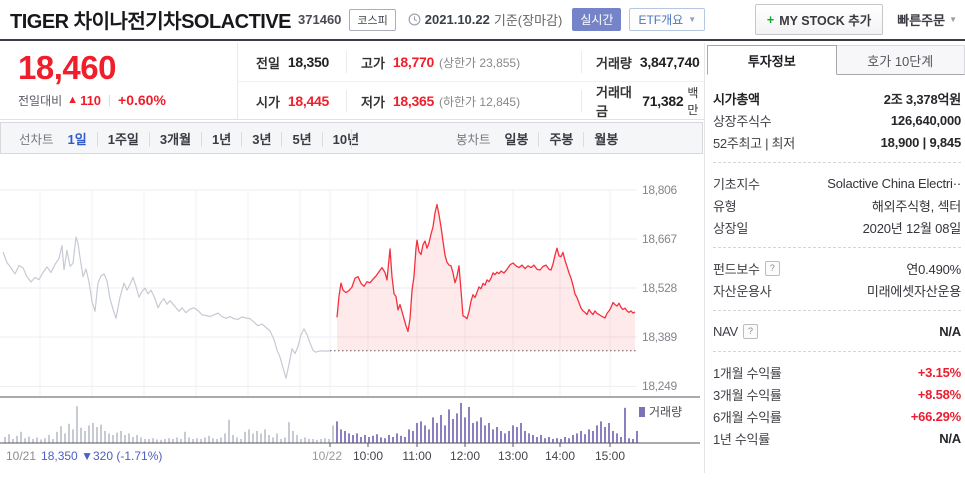 This screenshot has height=483, width=965. What do you see at coordinates (486, 277) in the screenshot?
I see `today-area-fill` at bounding box center [486, 277].